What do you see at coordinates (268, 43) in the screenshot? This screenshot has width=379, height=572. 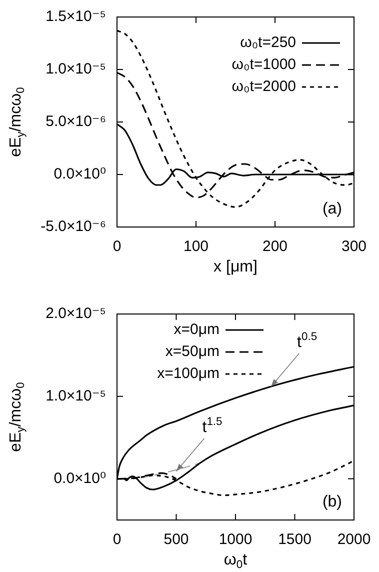 I see `legend-label: ω₀t=250` at bounding box center [268, 43].